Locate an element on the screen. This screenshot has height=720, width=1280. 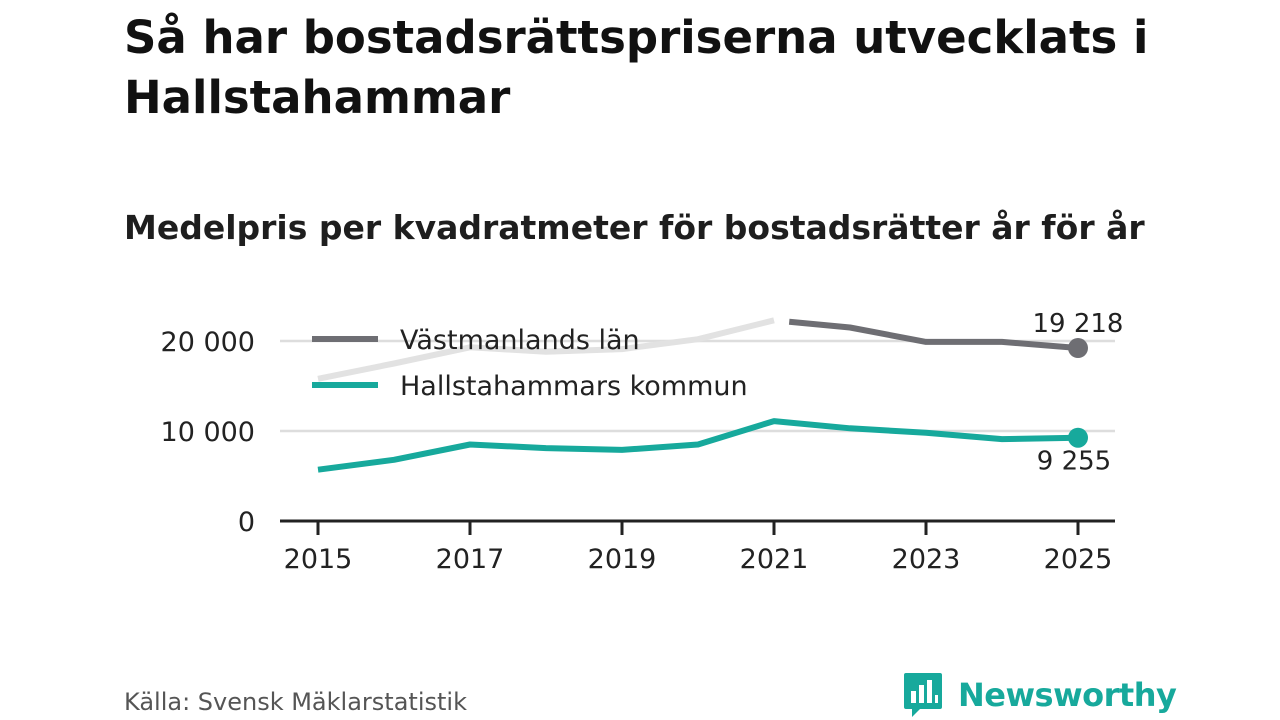
x-tick-label: 2019 is located at coordinates (622, 559).